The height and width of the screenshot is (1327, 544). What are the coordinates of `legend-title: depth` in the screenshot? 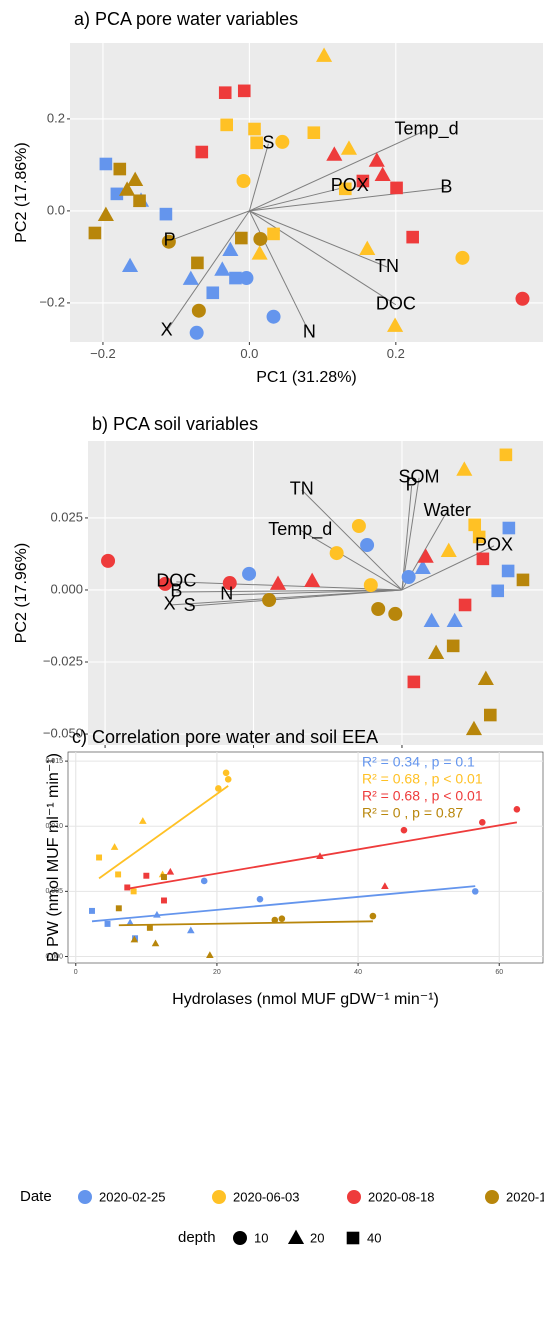 It's located at (197, 1237).